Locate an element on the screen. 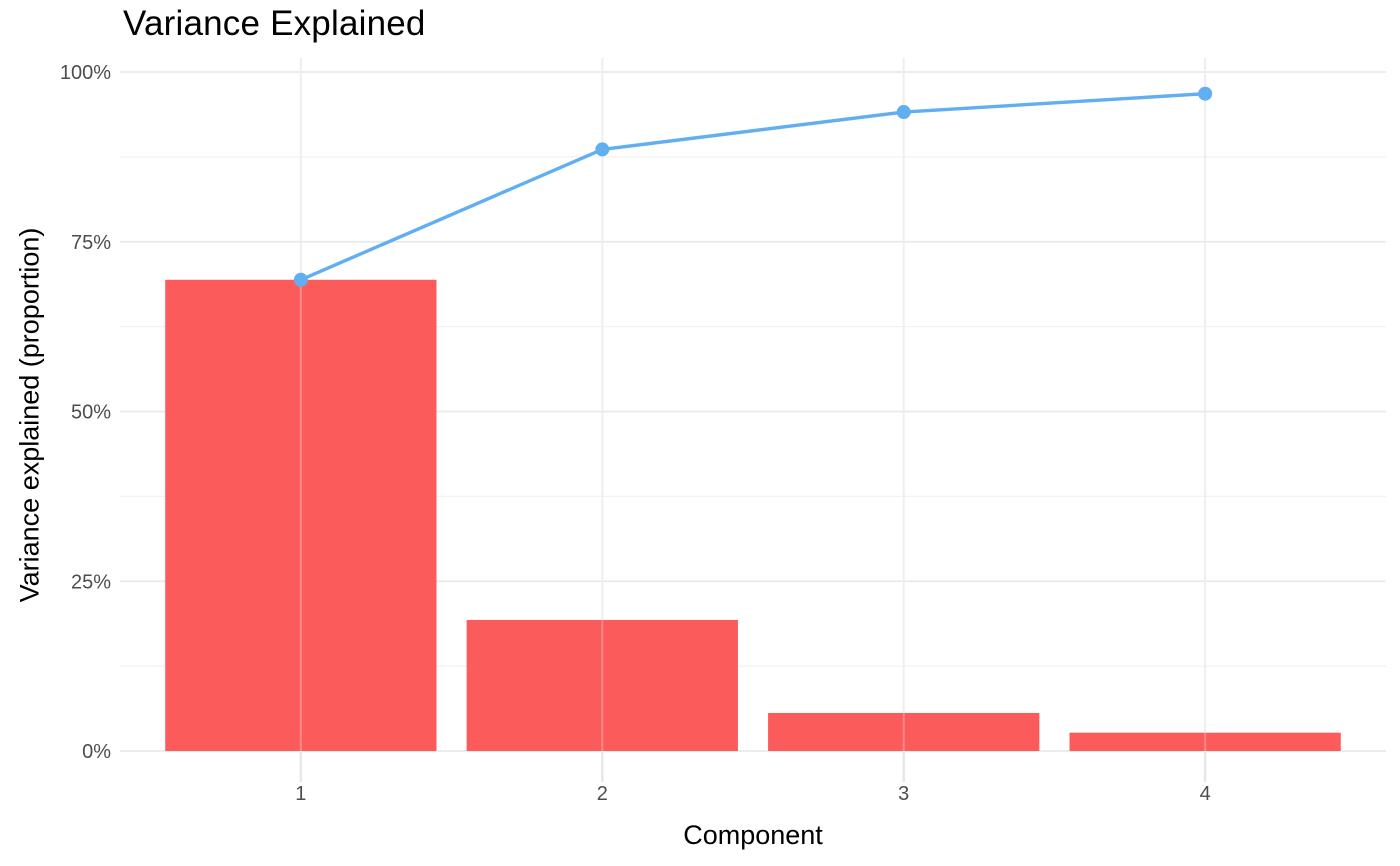  x-tick-label: 1 is located at coordinates (300, 794).